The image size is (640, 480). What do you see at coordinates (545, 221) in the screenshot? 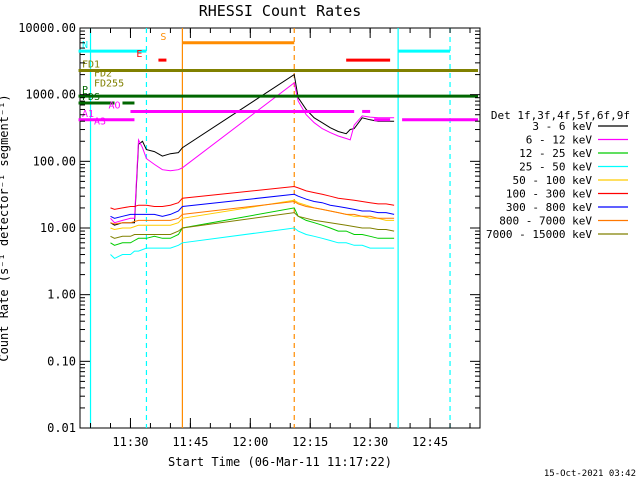
I see `legend-entry-label: 800 - 7000 keV` at bounding box center [545, 221].